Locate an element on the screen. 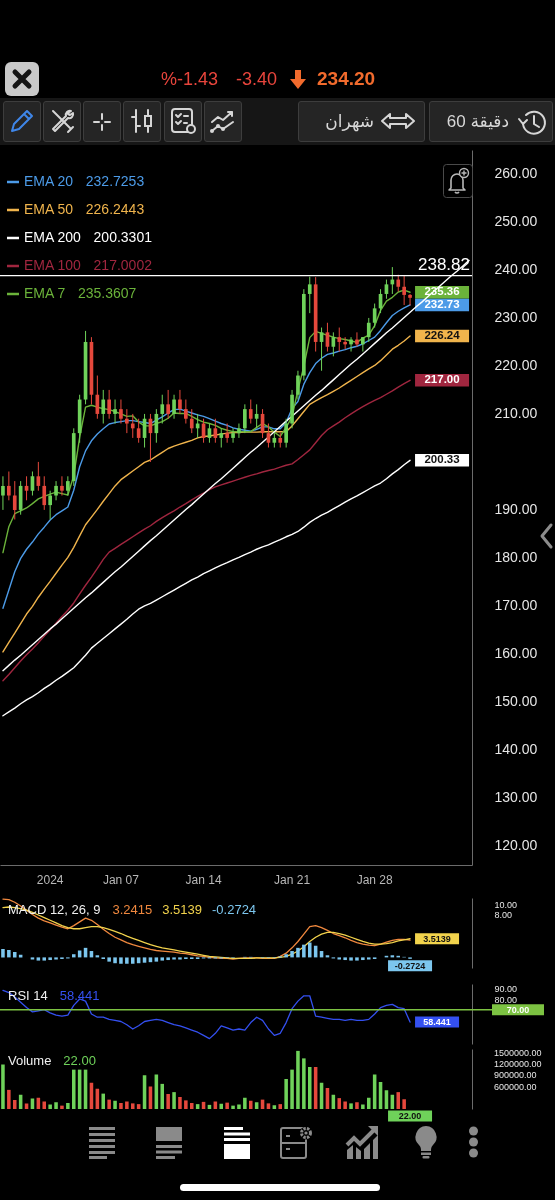 Image resolution: width=555 pixels, height=1200 pixels. y-tick-label: 150.00 is located at coordinates (516, 701).